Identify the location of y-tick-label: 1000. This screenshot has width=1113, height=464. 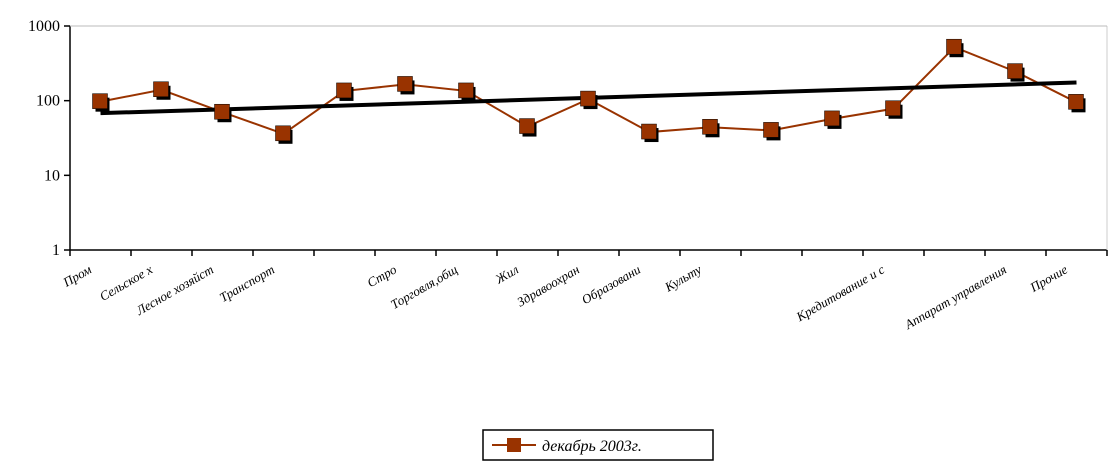
(44, 26).